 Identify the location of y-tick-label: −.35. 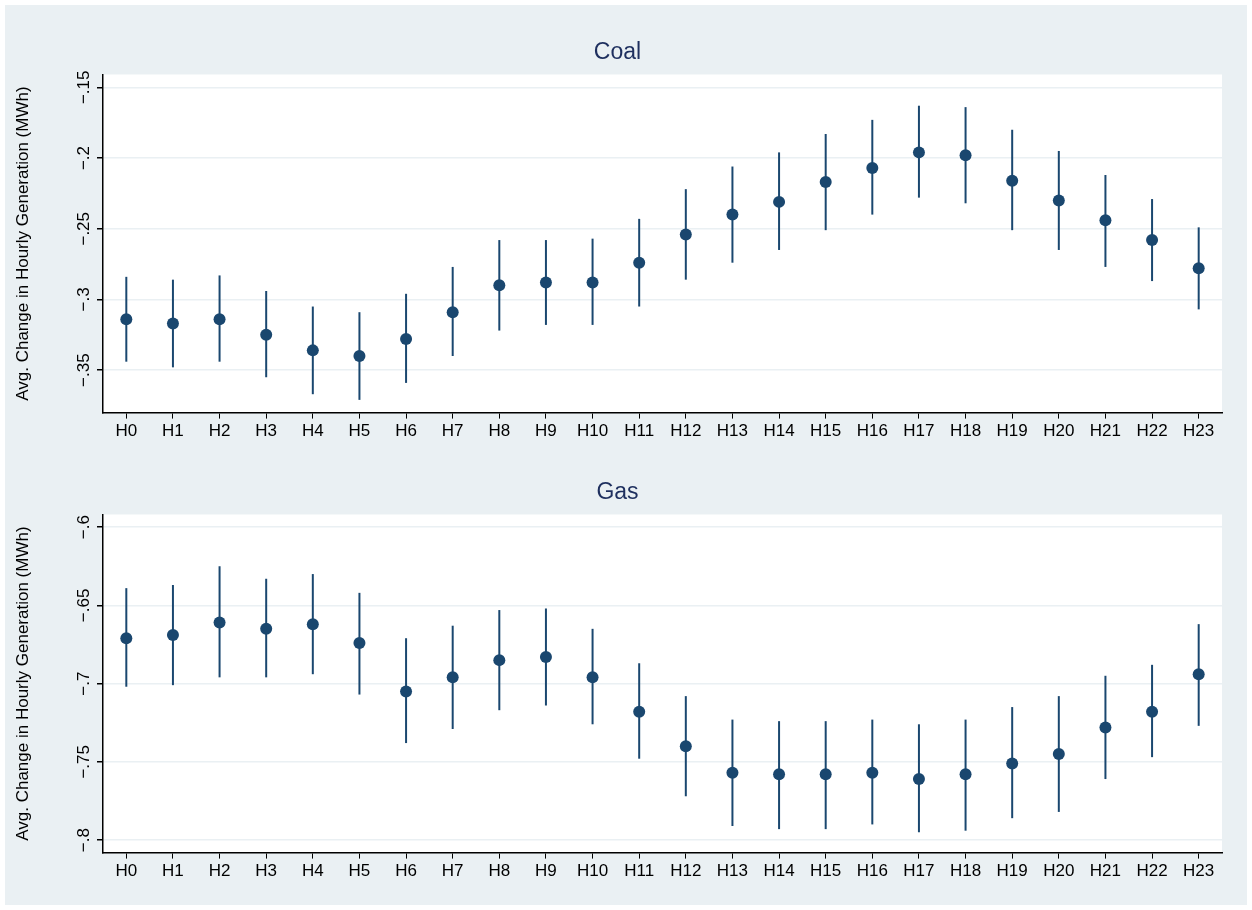
(84, 370).